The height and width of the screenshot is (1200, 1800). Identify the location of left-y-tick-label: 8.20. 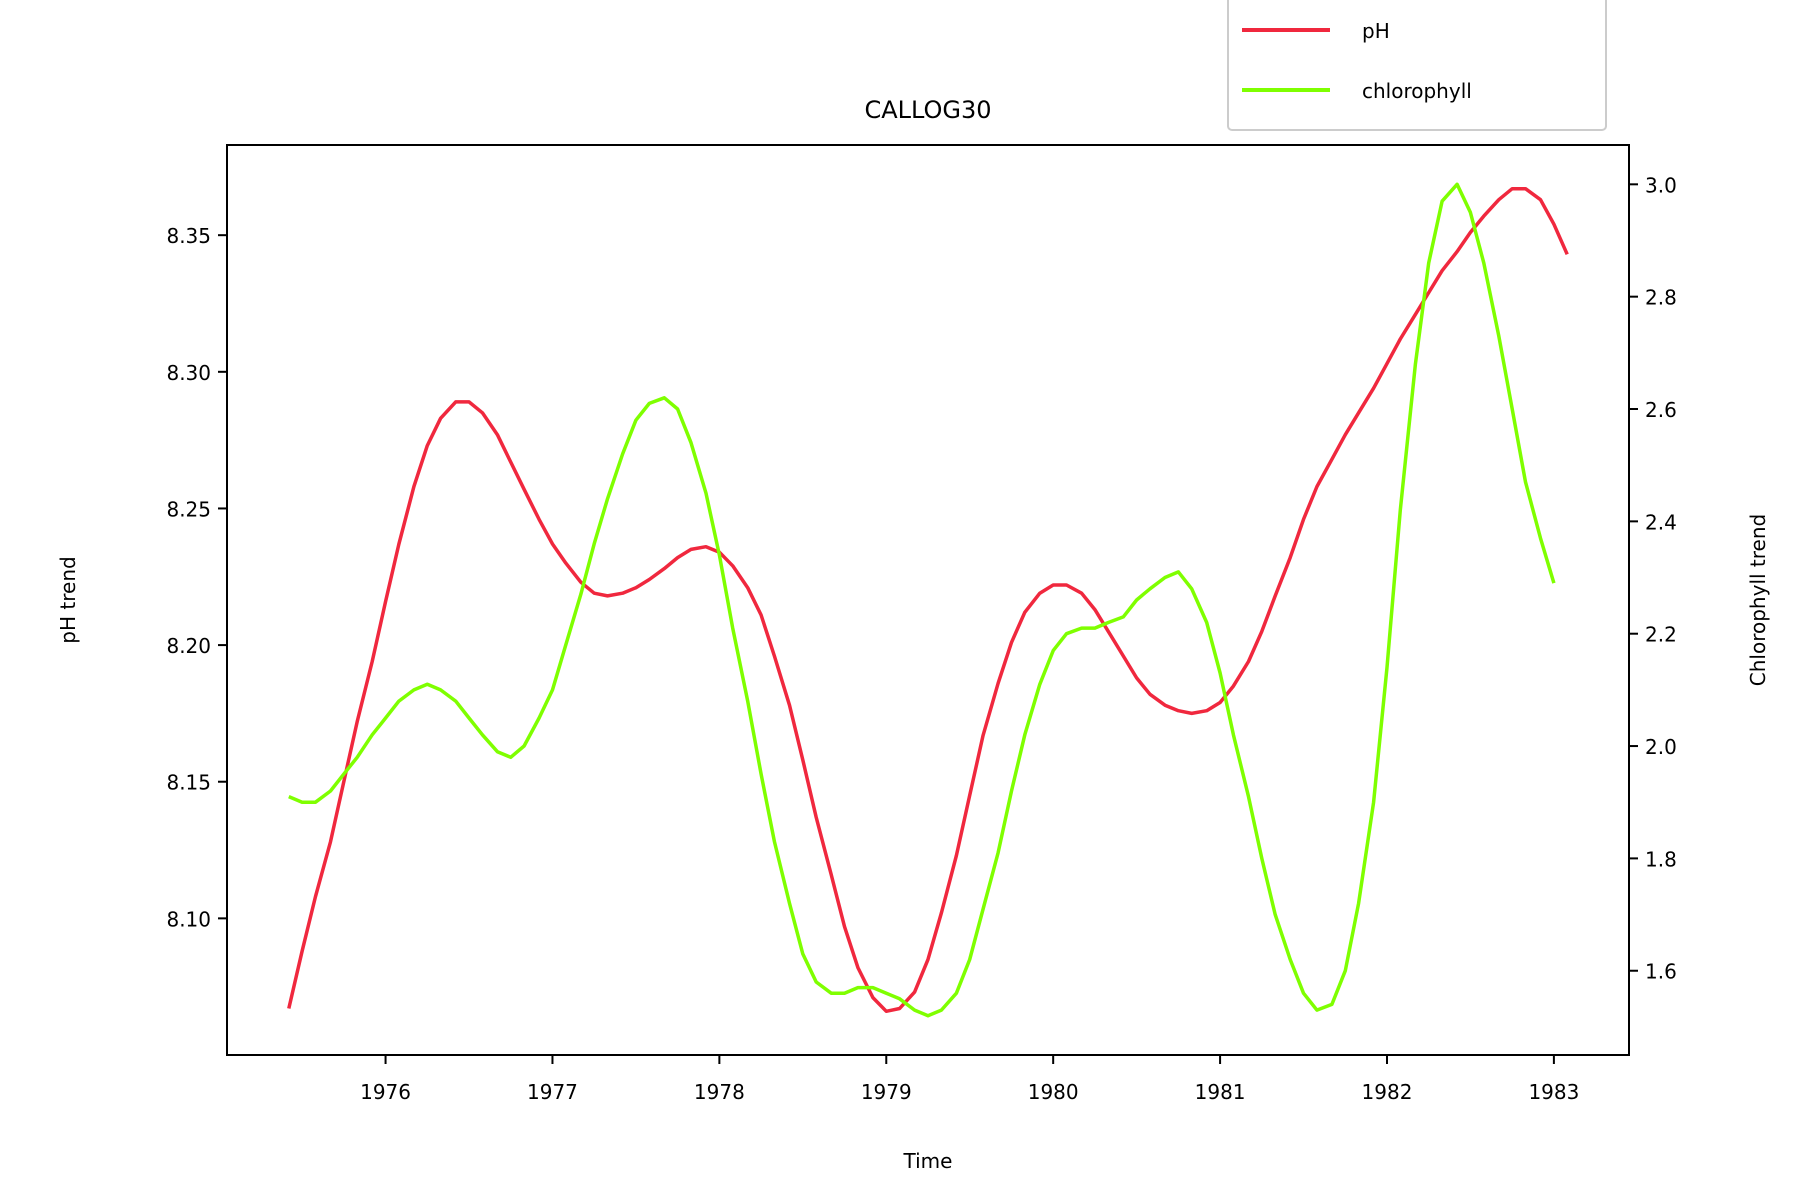
(188, 646).